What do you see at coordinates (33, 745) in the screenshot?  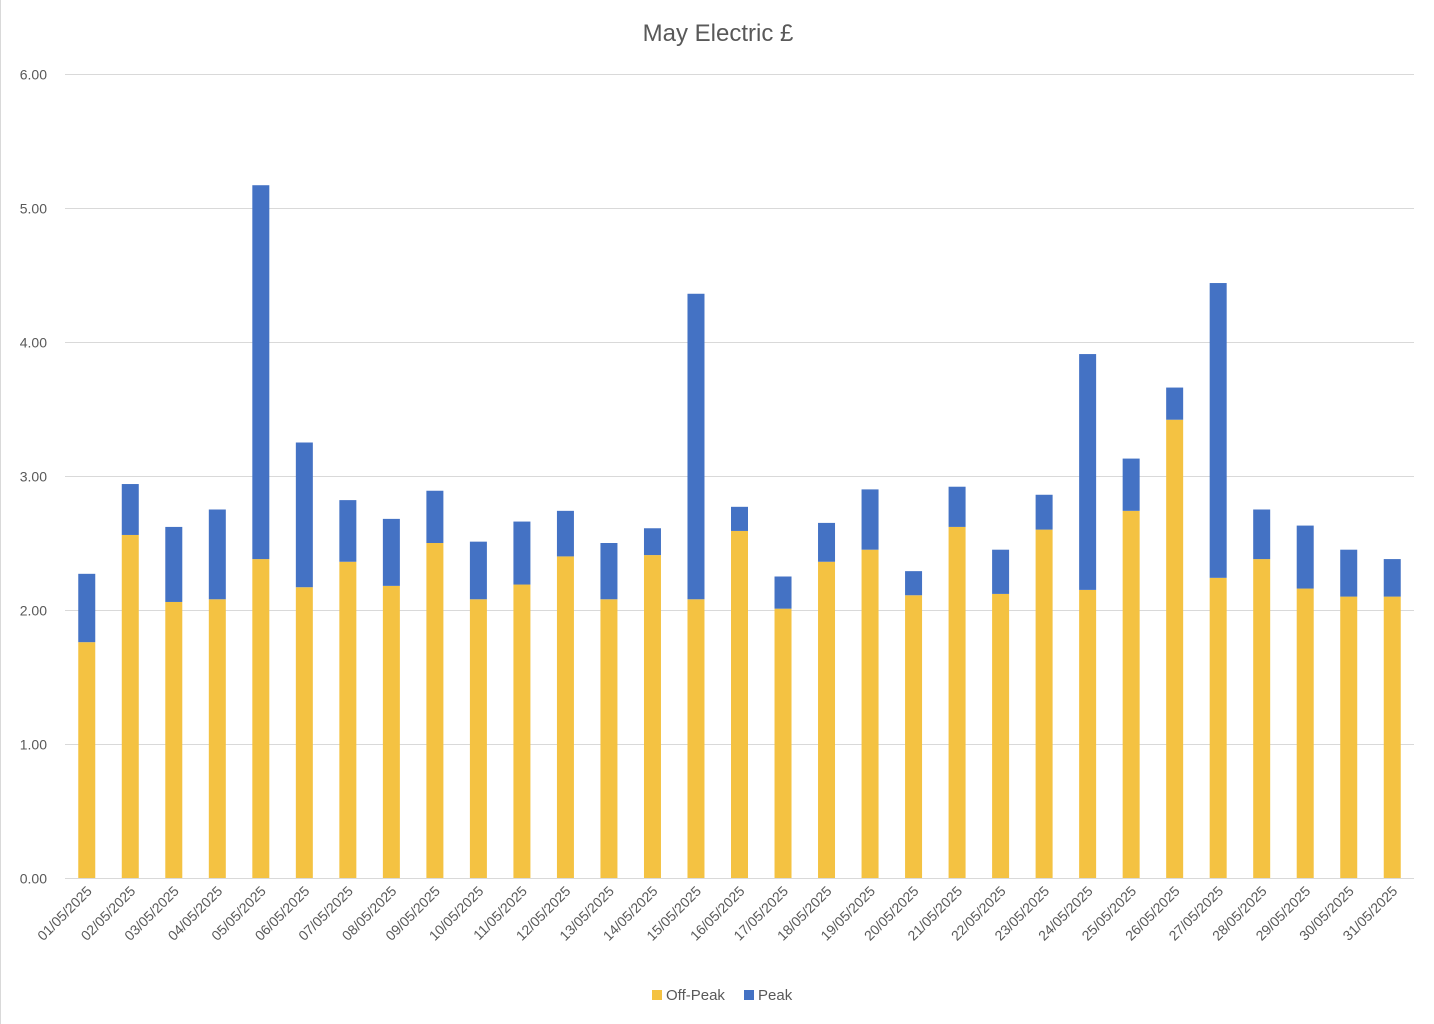 I see `y-tick-label: 1.00` at bounding box center [33, 745].